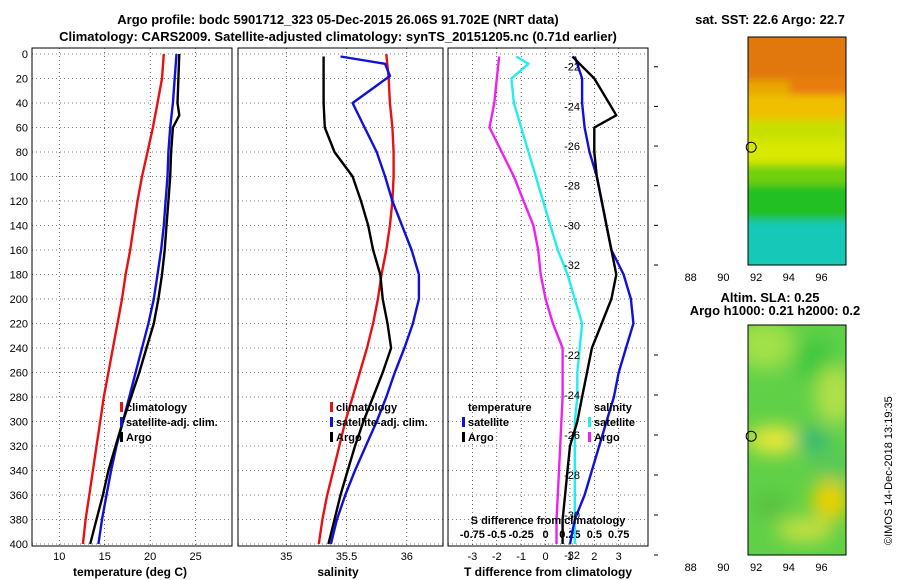 The width and height of the screenshot is (900, 580). Describe the element at coordinates (150, 557) in the screenshot. I see `x-tick-label: 20` at that location.